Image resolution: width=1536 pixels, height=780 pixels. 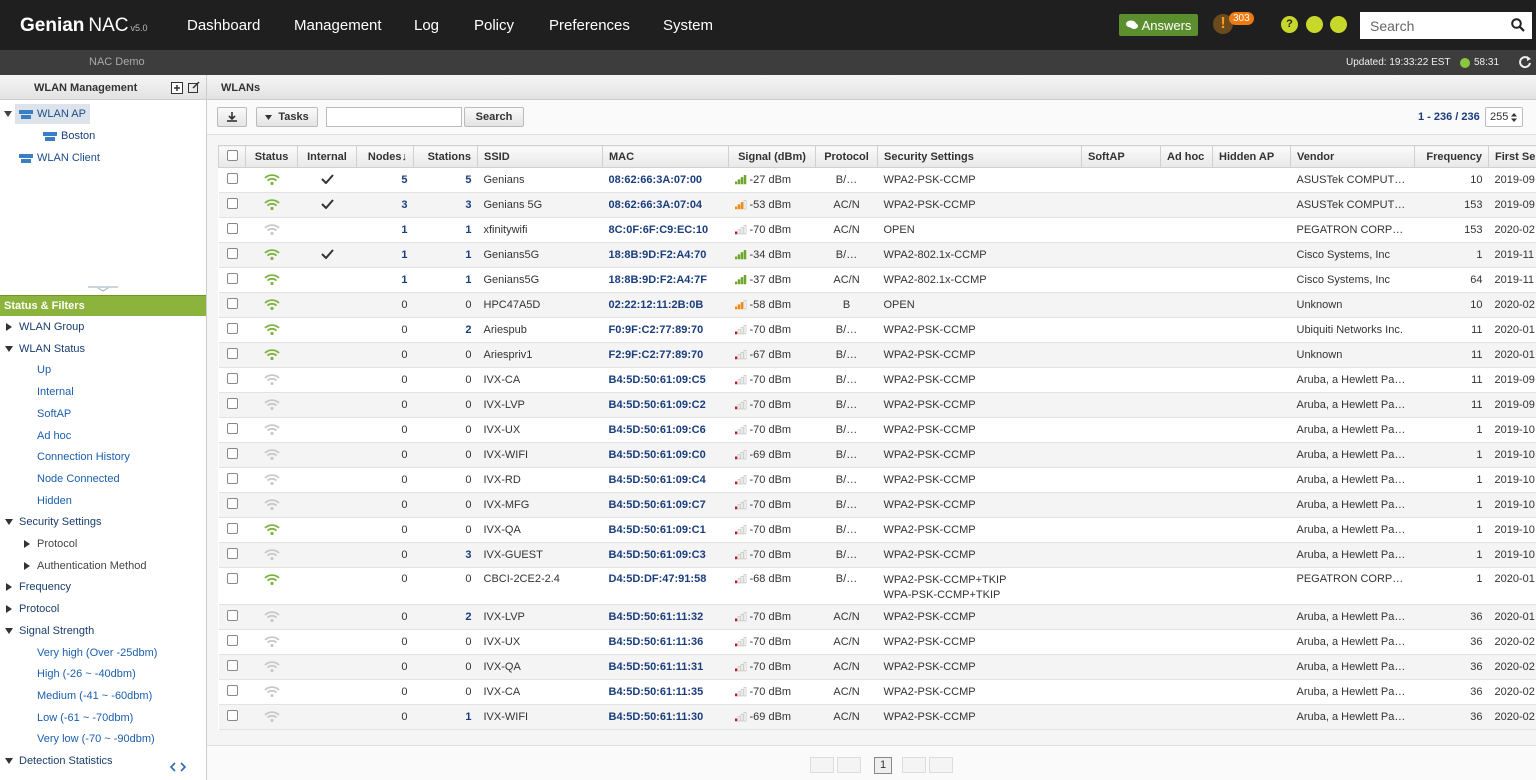 I want to click on filter-item: Authentication Method, so click(x=92, y=565).